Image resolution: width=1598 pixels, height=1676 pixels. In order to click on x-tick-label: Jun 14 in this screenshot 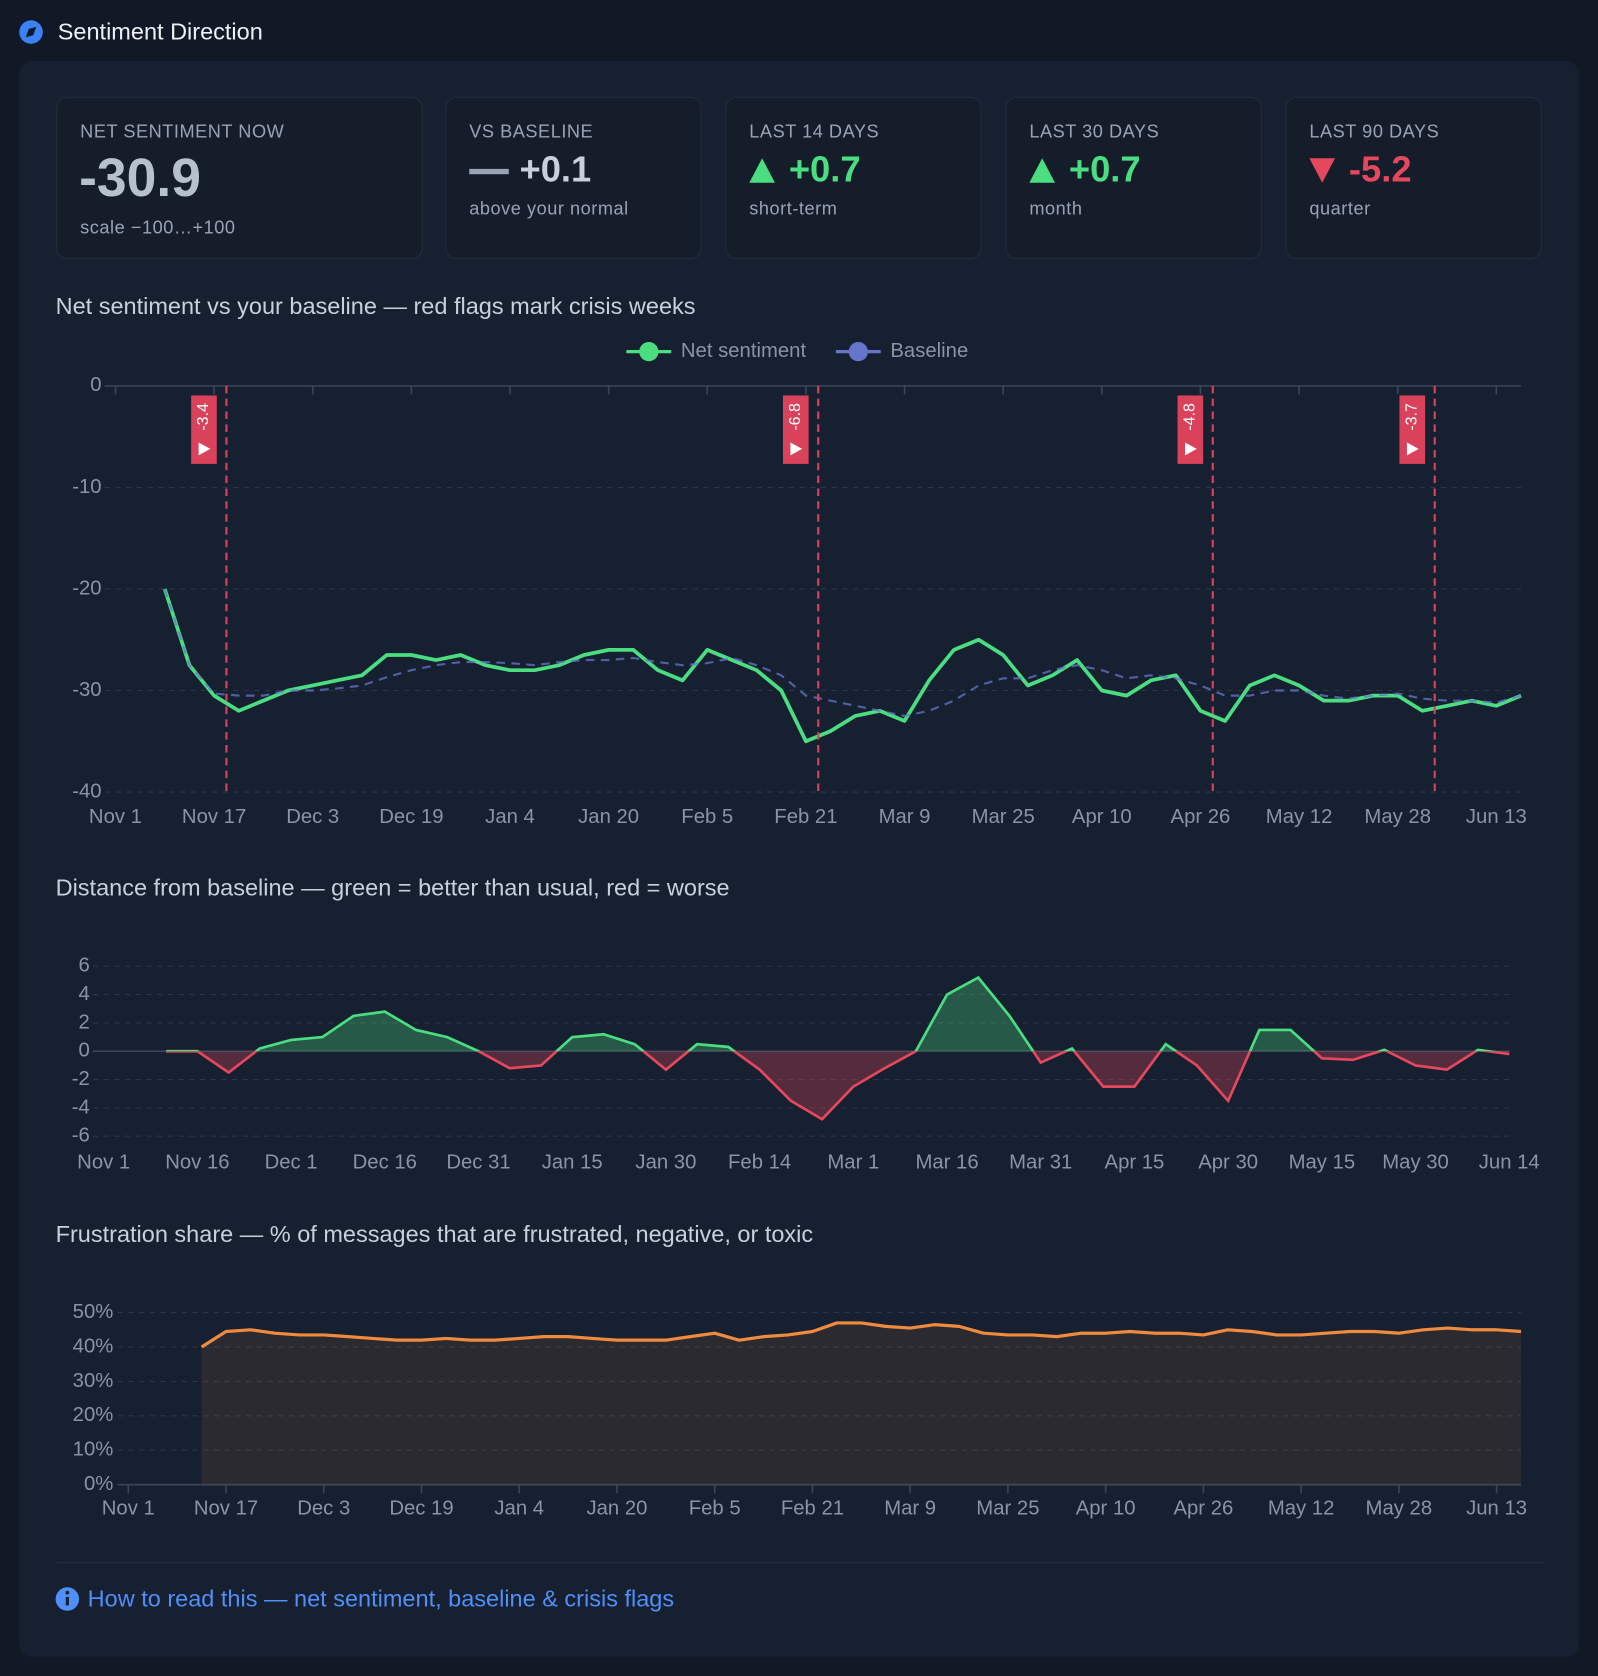, I will do `click(1509, 1162)`.